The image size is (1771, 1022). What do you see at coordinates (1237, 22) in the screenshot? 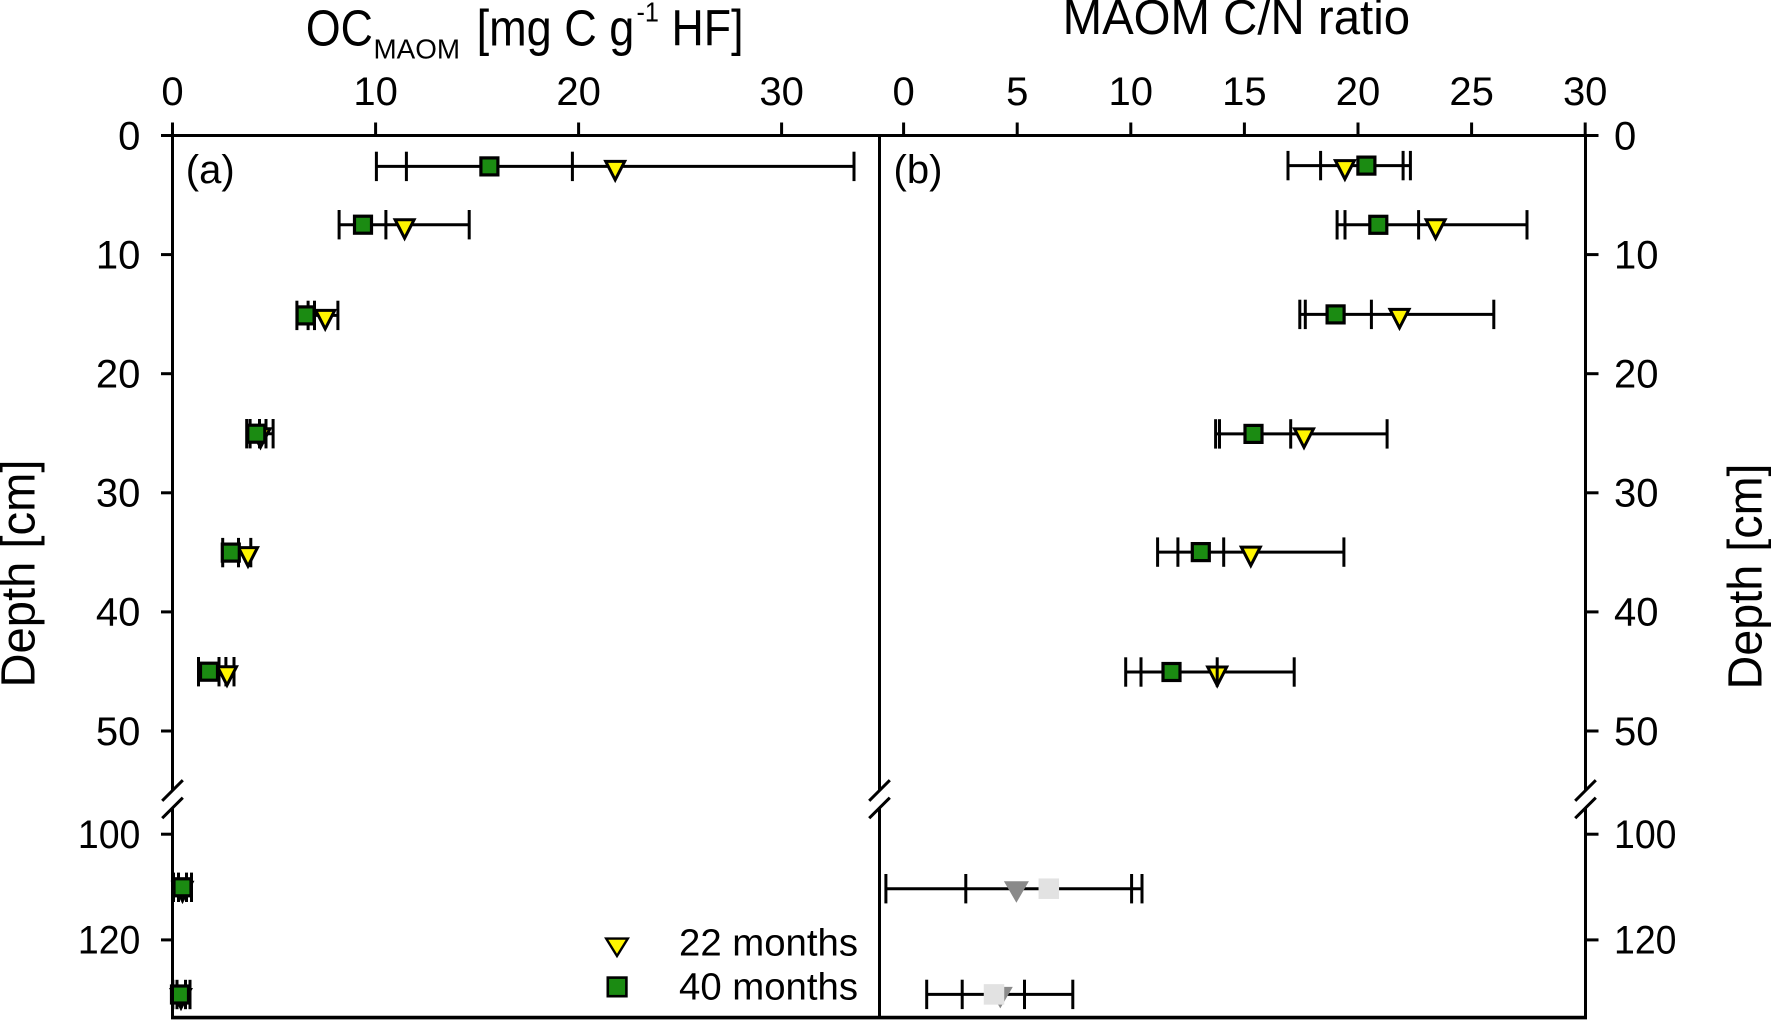
I see `svg-text: MAOM C/N ratio` at bounding box center [1237, 22].